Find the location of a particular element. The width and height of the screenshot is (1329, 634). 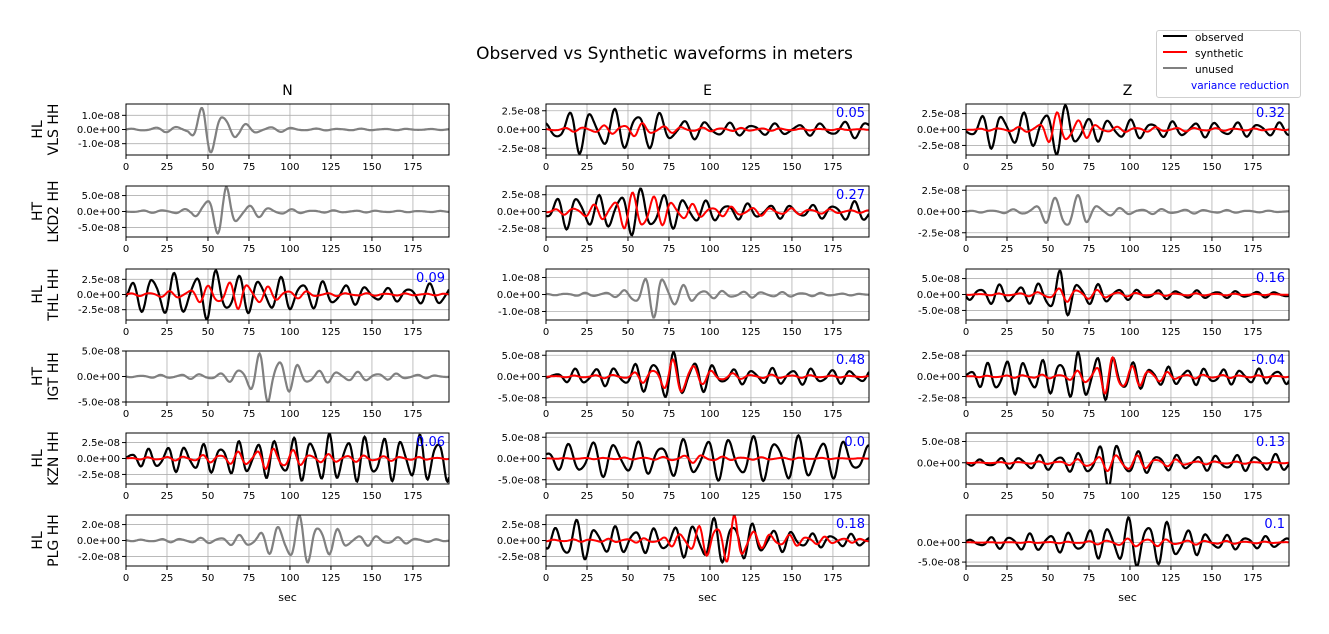

station-label: HT is located at coordinates (38, 377).